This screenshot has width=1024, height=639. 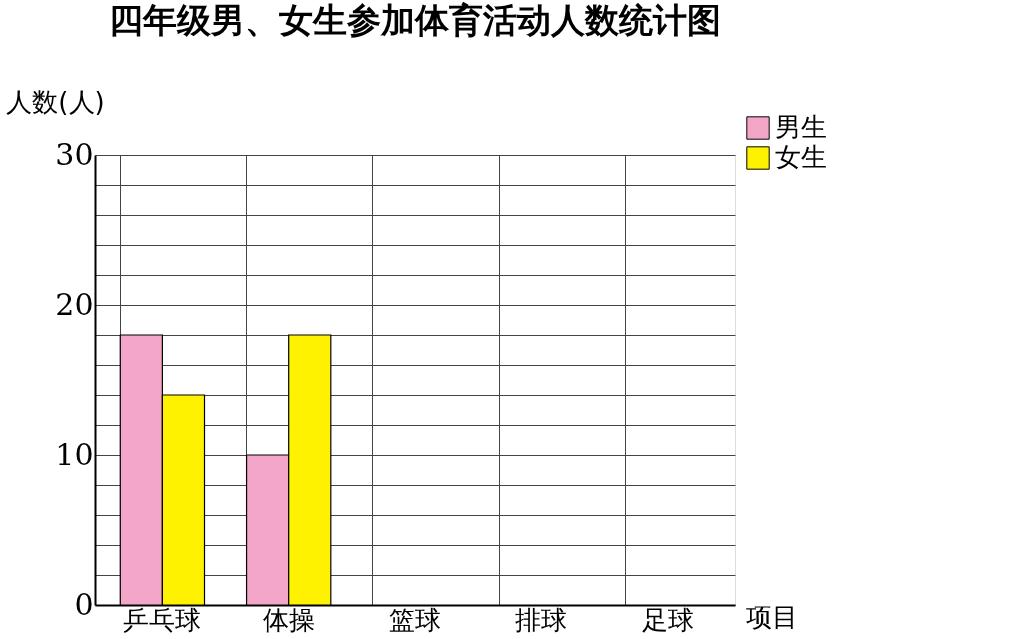 What do you see at coordinates (771, 616) in the screenshot?
I see `x-axis-title: 项目` at bounding box center [771, 616].